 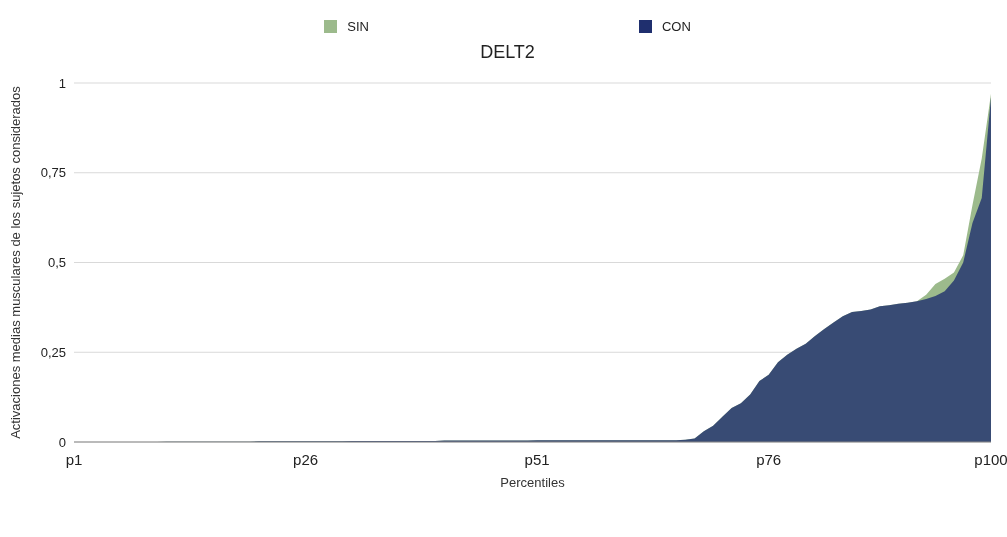 I want to click on x-tick-label: p76, so click(x=769, y=459).